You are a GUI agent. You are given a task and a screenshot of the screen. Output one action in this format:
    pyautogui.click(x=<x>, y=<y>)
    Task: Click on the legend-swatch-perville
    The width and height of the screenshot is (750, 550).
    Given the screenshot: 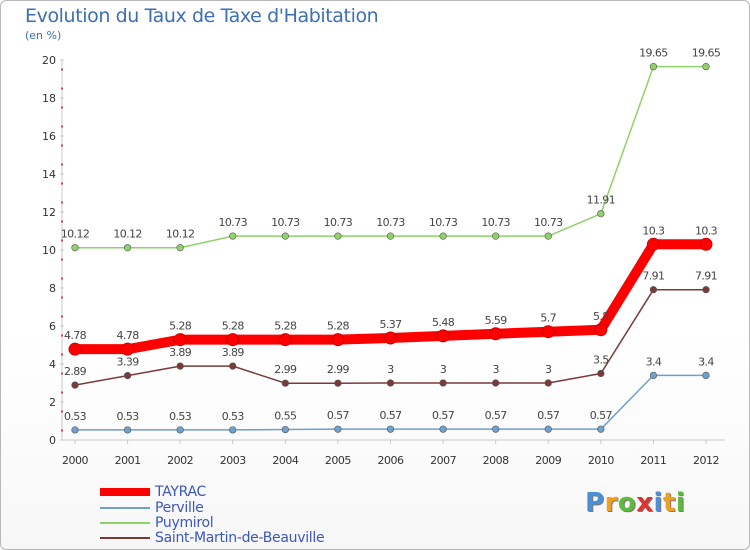 What is the action you would take?
    pyautogui.click(x=125, y=508)
    